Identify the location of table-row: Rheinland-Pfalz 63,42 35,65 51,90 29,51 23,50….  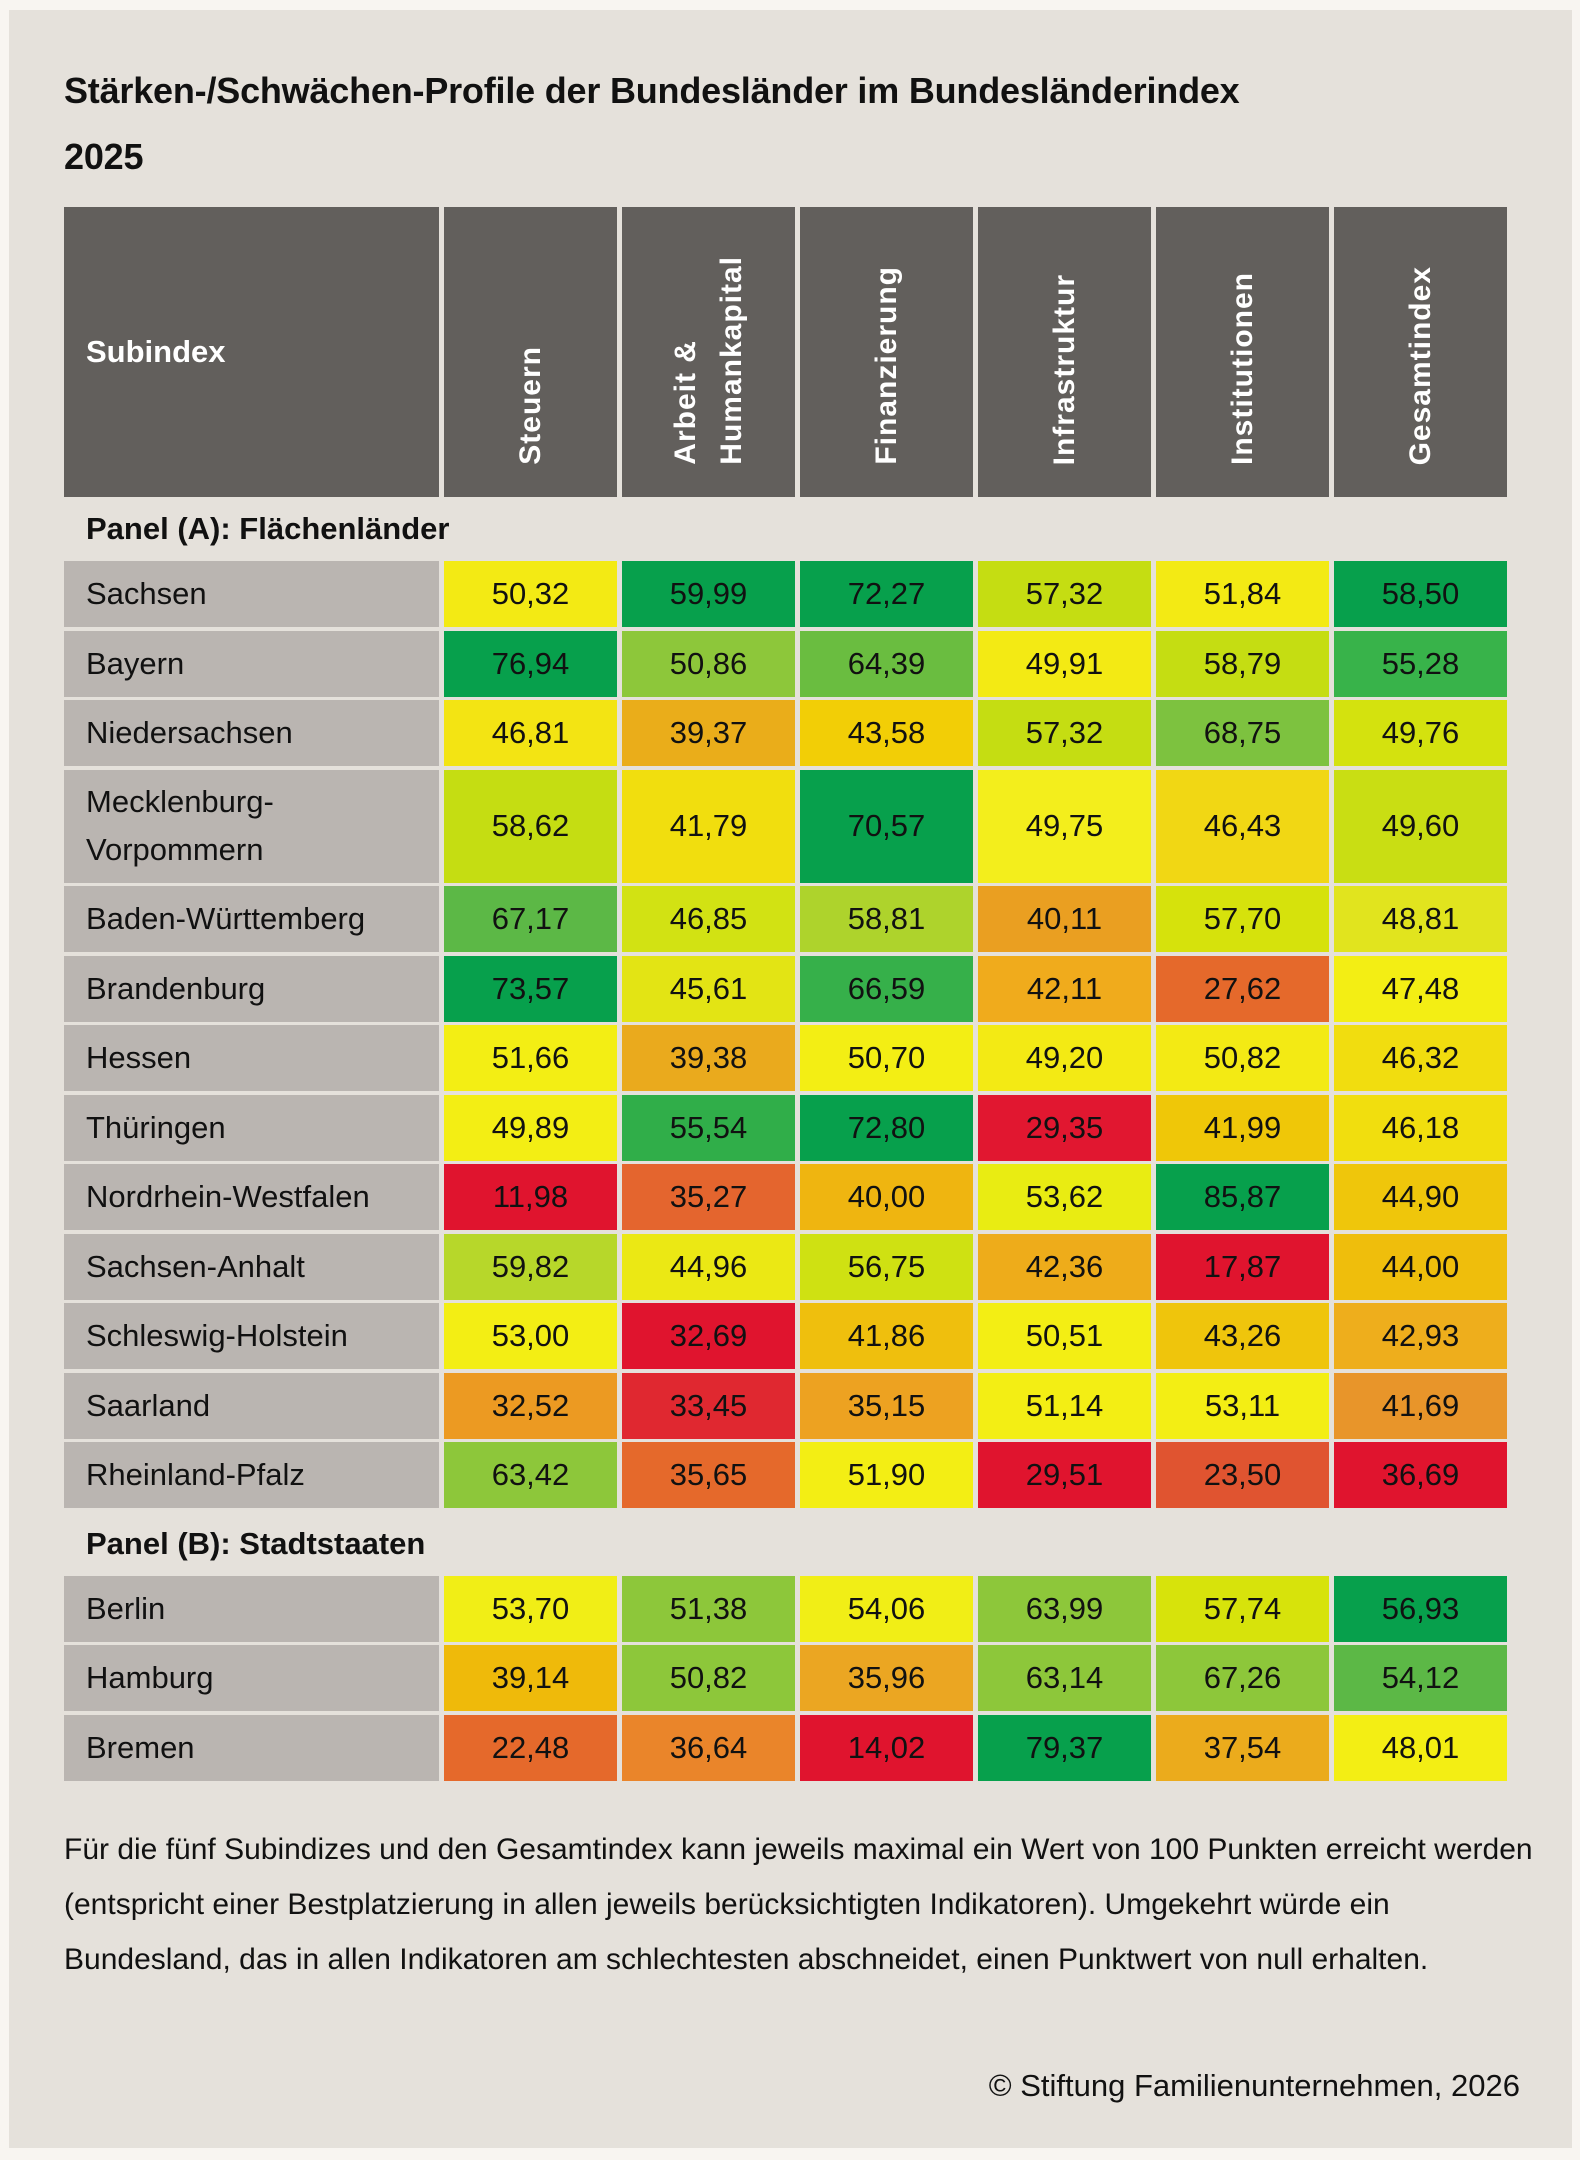
(795, 1475).